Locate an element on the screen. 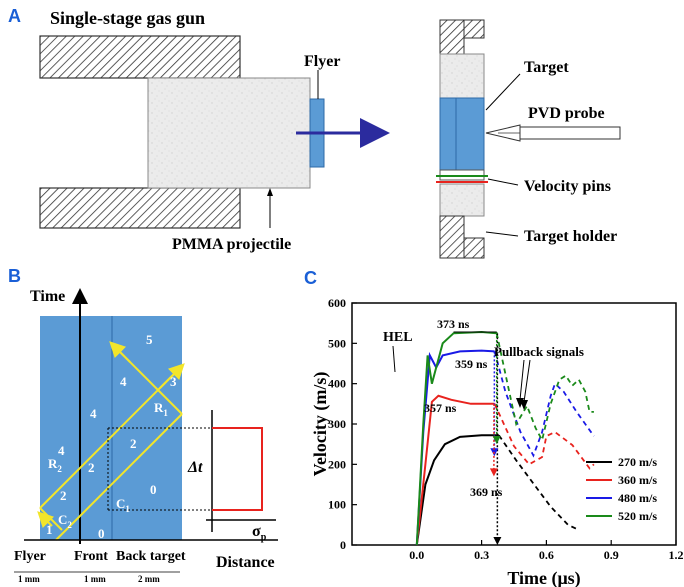  region-2-back: 2 is located at coordinates (133, 443).